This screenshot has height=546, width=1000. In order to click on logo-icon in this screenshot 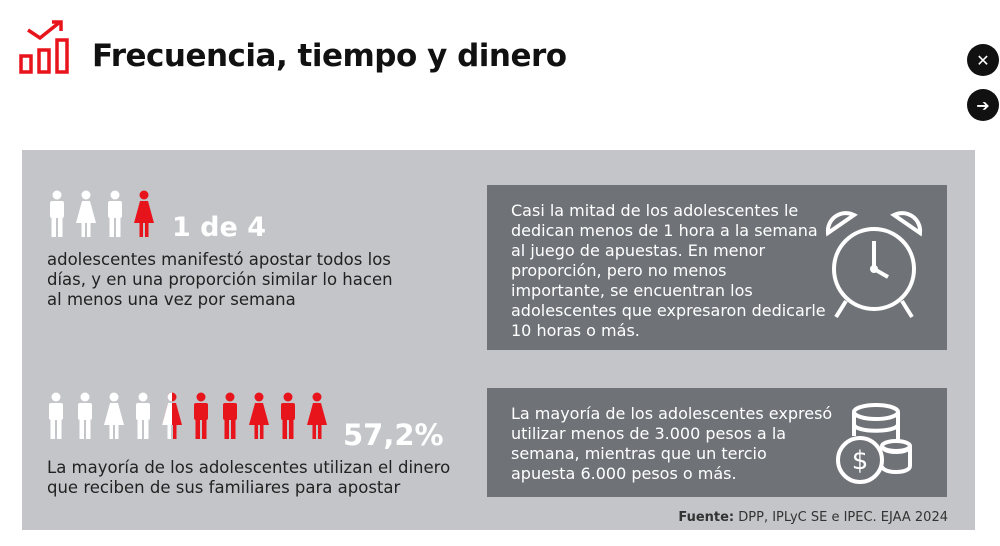, I will do `click(45, 47)`.